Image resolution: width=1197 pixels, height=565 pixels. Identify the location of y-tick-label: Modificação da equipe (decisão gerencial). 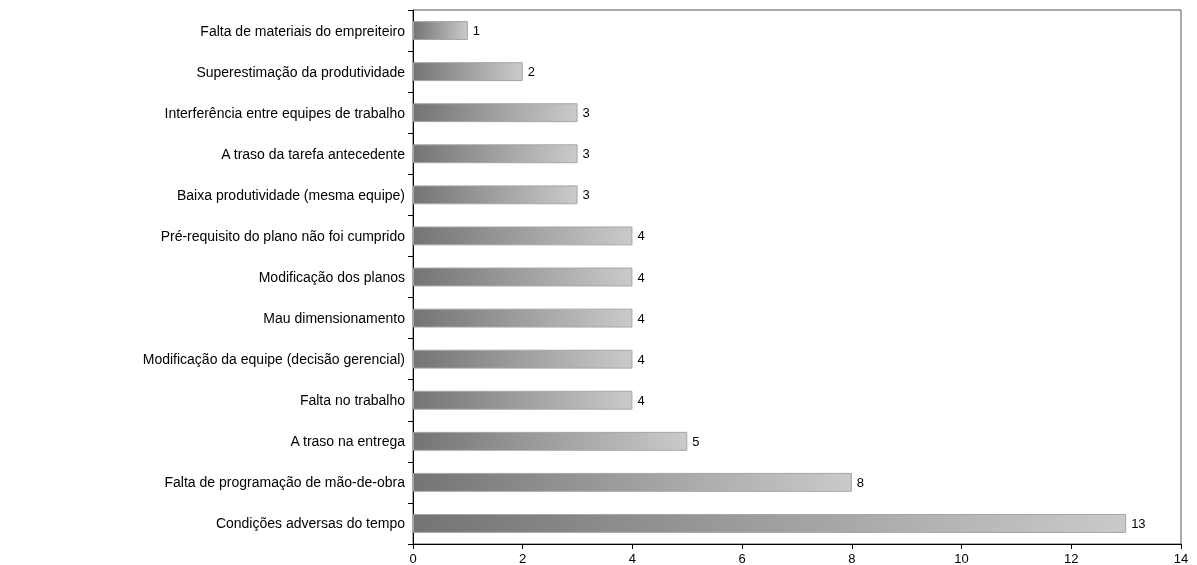
(273, 359).